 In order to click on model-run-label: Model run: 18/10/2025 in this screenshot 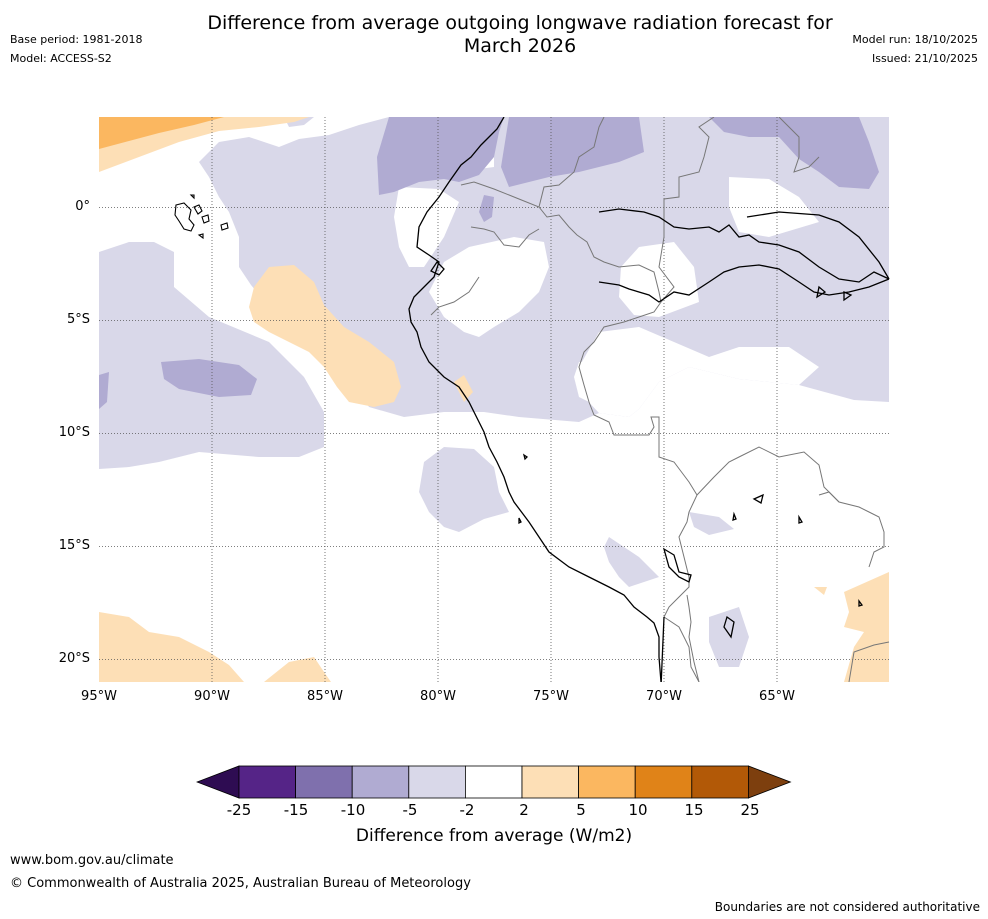, I will do `click(915, 39)`.